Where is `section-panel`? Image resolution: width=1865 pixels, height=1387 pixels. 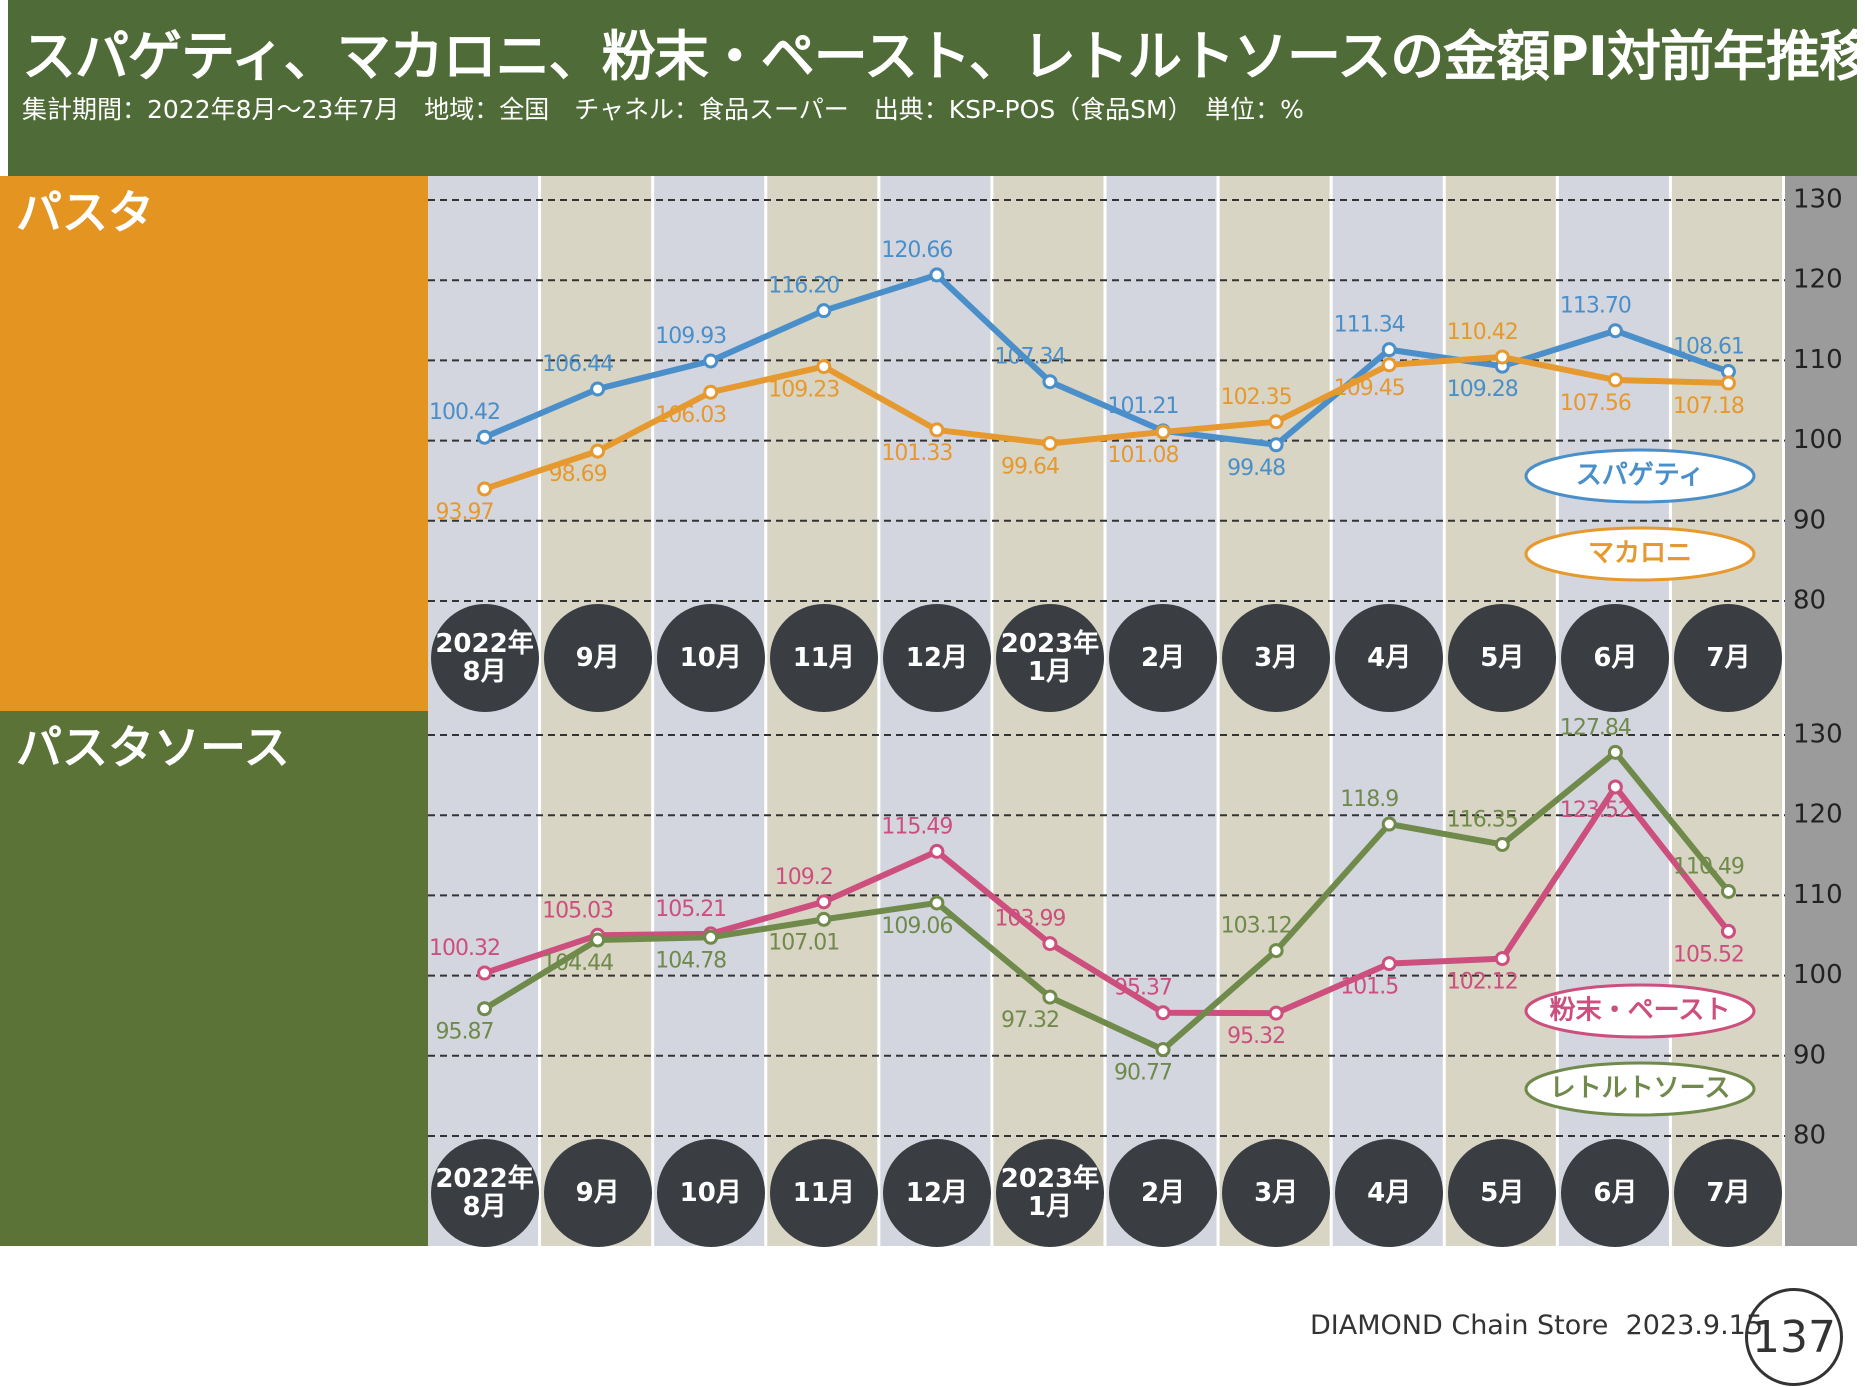
section-panel is located at coordinates (214, 443).